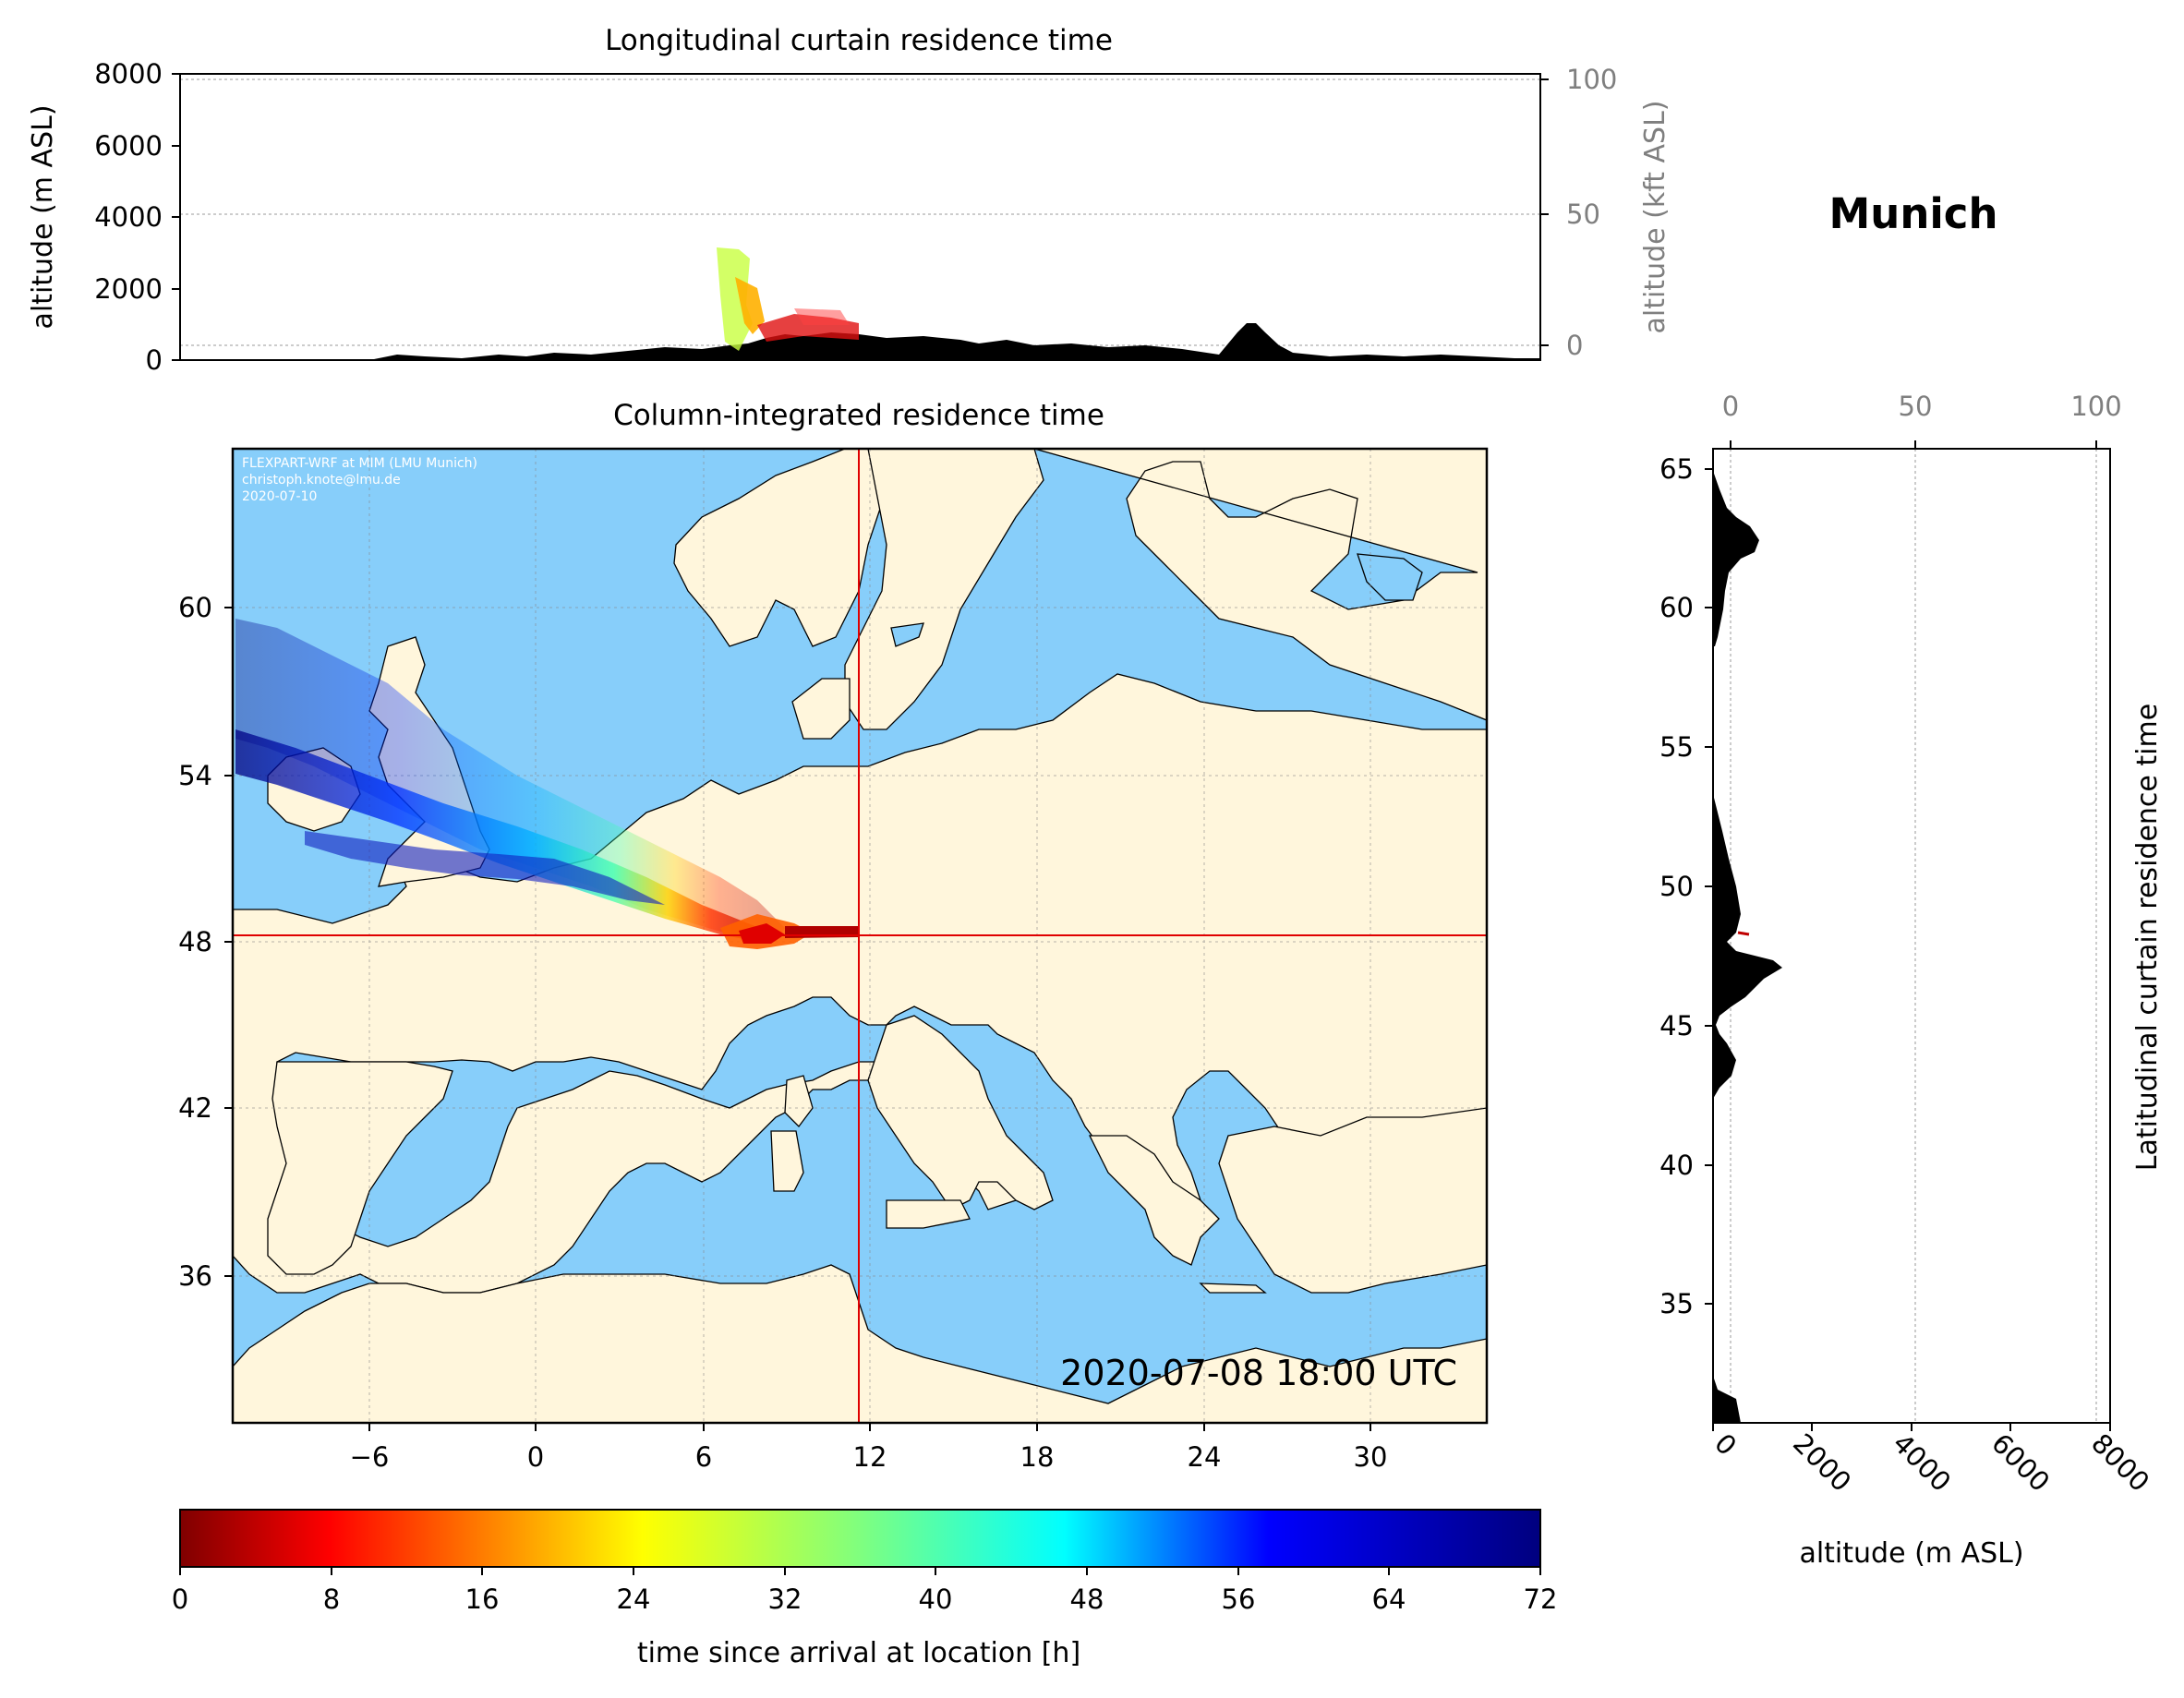 The image size is (2184, 1698). What do you see at coordinates (321, 480) in the screenshot?
I see `credit-line: christoph.knote@lmu.de` at bounding box center [321, 480].